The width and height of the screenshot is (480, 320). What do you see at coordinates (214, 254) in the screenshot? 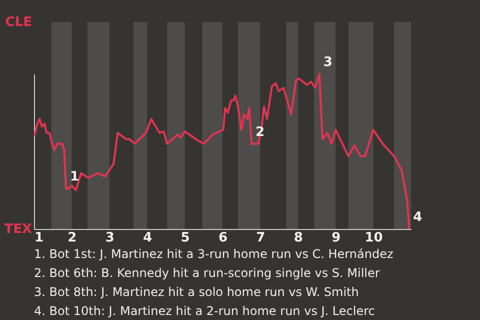
I see `text: 1. Bot 1st: J. Martinez hit a 3-run home run vs C. Hernández` at bounding box center [214, 254].